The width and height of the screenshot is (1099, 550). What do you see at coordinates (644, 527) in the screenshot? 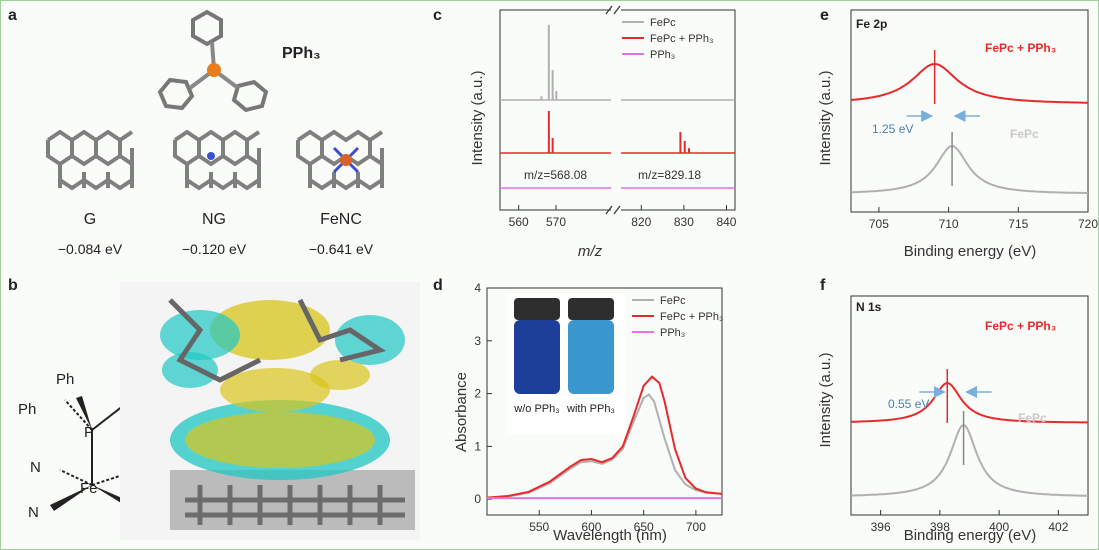
I see `chart-d-xtick-label-2: 650` at bounding box center [644, 527].